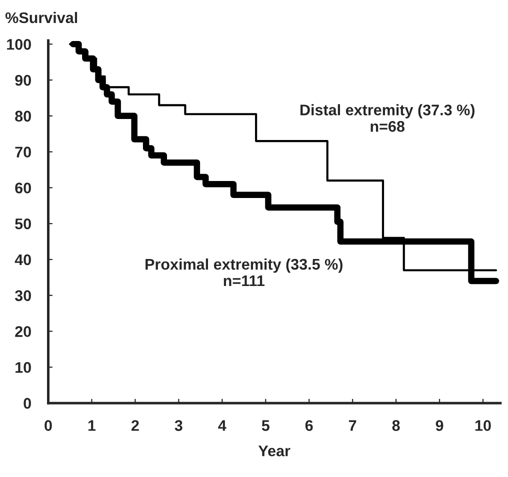 The image size is (508, 477). What do you see at coordinates (483, 425) in the screenshot?
I see `x-tick-label: 10` at bounding box center [483, 425].